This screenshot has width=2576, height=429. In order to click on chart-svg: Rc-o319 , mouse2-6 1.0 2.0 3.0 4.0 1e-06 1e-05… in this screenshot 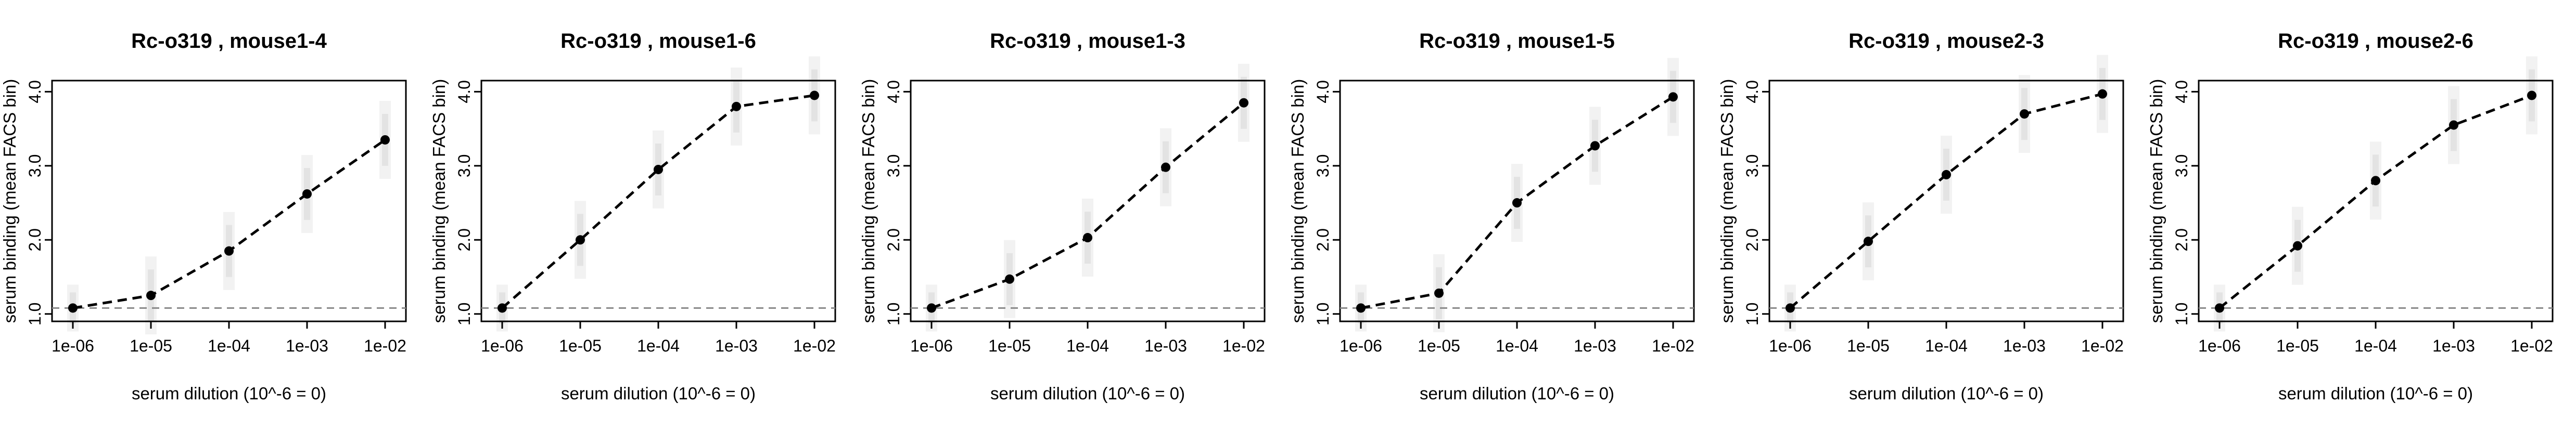, I will do `click(2350, 217)`.